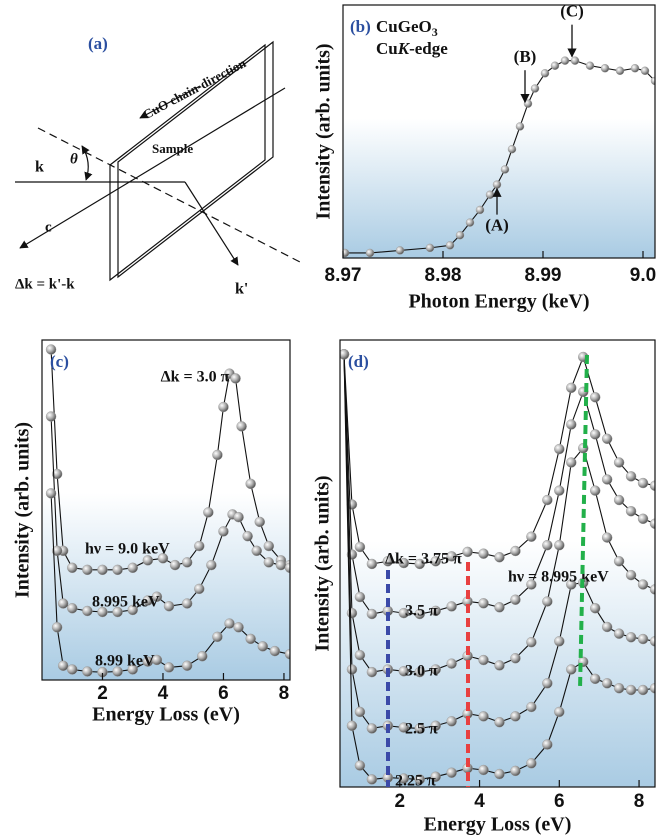 The width and height of the screenshot is (663, 835). I want to click on diagram, so click(158, 161).